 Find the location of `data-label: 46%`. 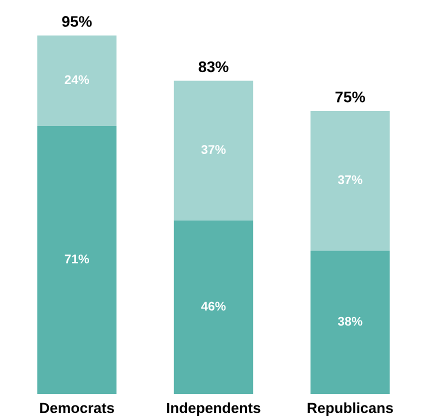

data-label: 46% is located at coordinates (213, 306).